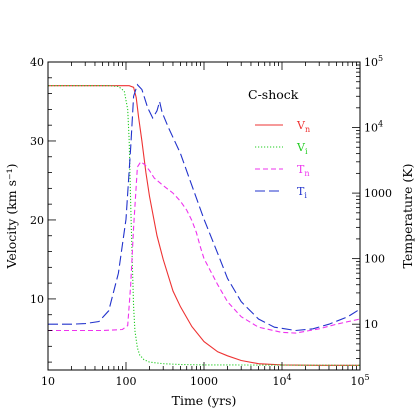 The image size is (420, 420). What do you see at coordinates (373, 127) in the screenshot?
I see `y-right-tick-label: 10⁴` at bounding box center [373, 127].